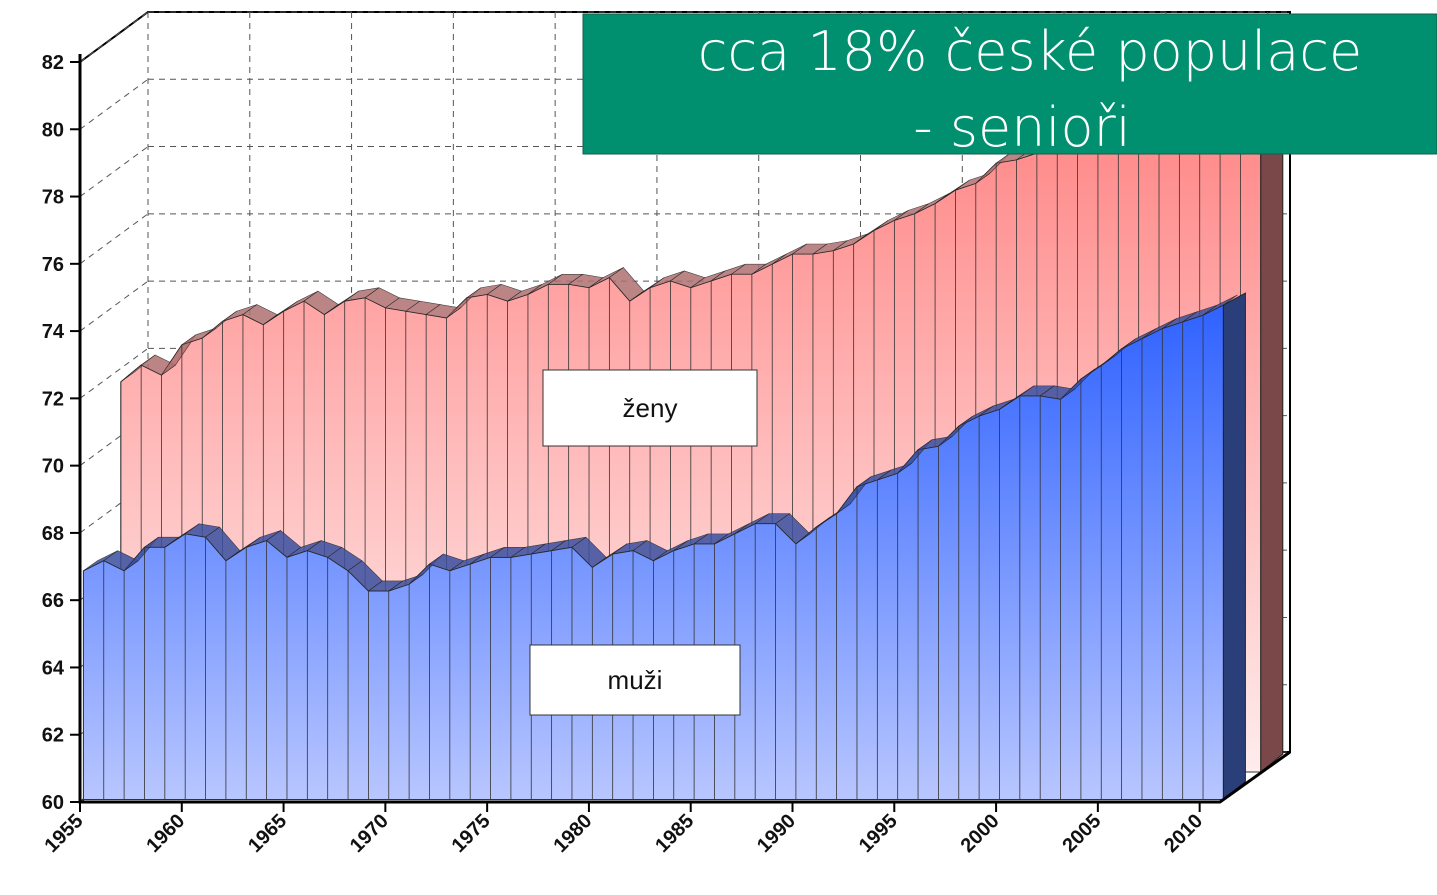 This screenshot has width=1437, height=895. I want to click on y-tick-label: 66, so click(53, 601).